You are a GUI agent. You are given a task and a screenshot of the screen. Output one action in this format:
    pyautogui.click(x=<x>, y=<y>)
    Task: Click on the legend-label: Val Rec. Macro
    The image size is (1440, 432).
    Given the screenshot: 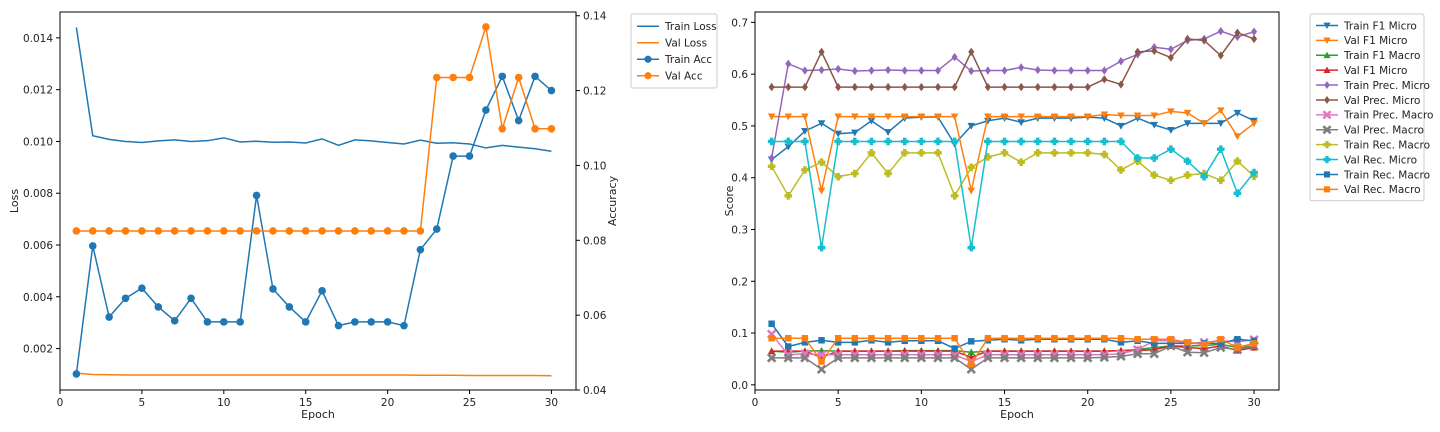 What is the action you would take?
    pyautogui.click(x=1382, y=190)
    